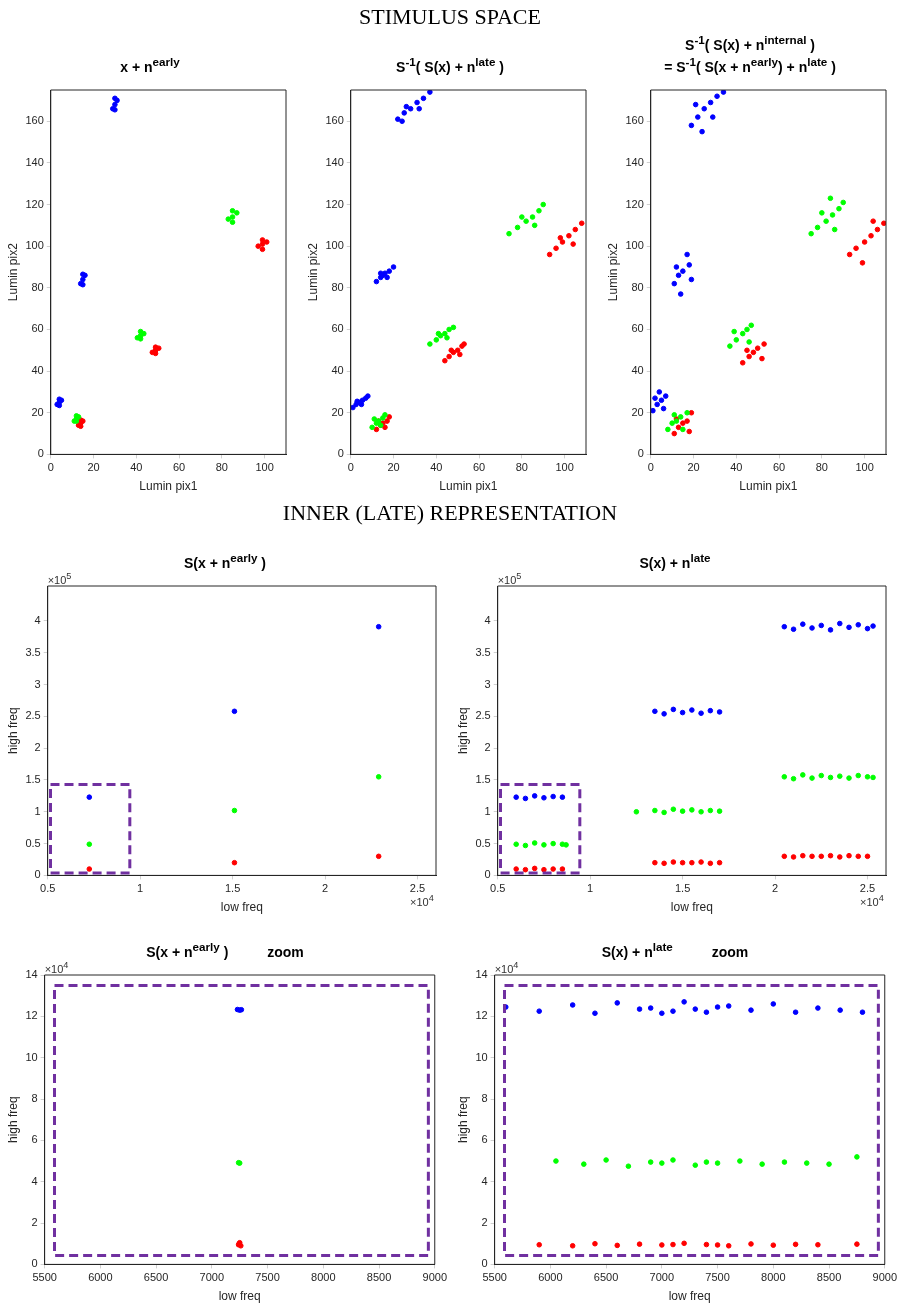  I want to click on y-tick-label: 0.5, so click(483, 842).